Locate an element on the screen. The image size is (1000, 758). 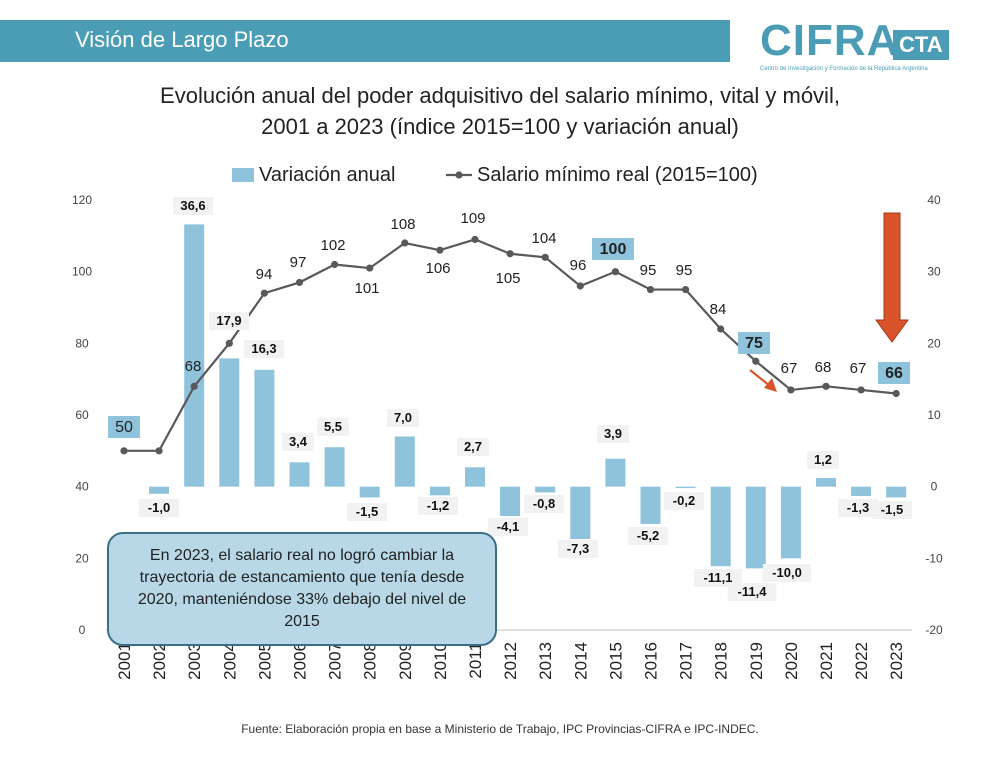
x-axis-tick-label: 2002 is located at coordinates (159, 661).